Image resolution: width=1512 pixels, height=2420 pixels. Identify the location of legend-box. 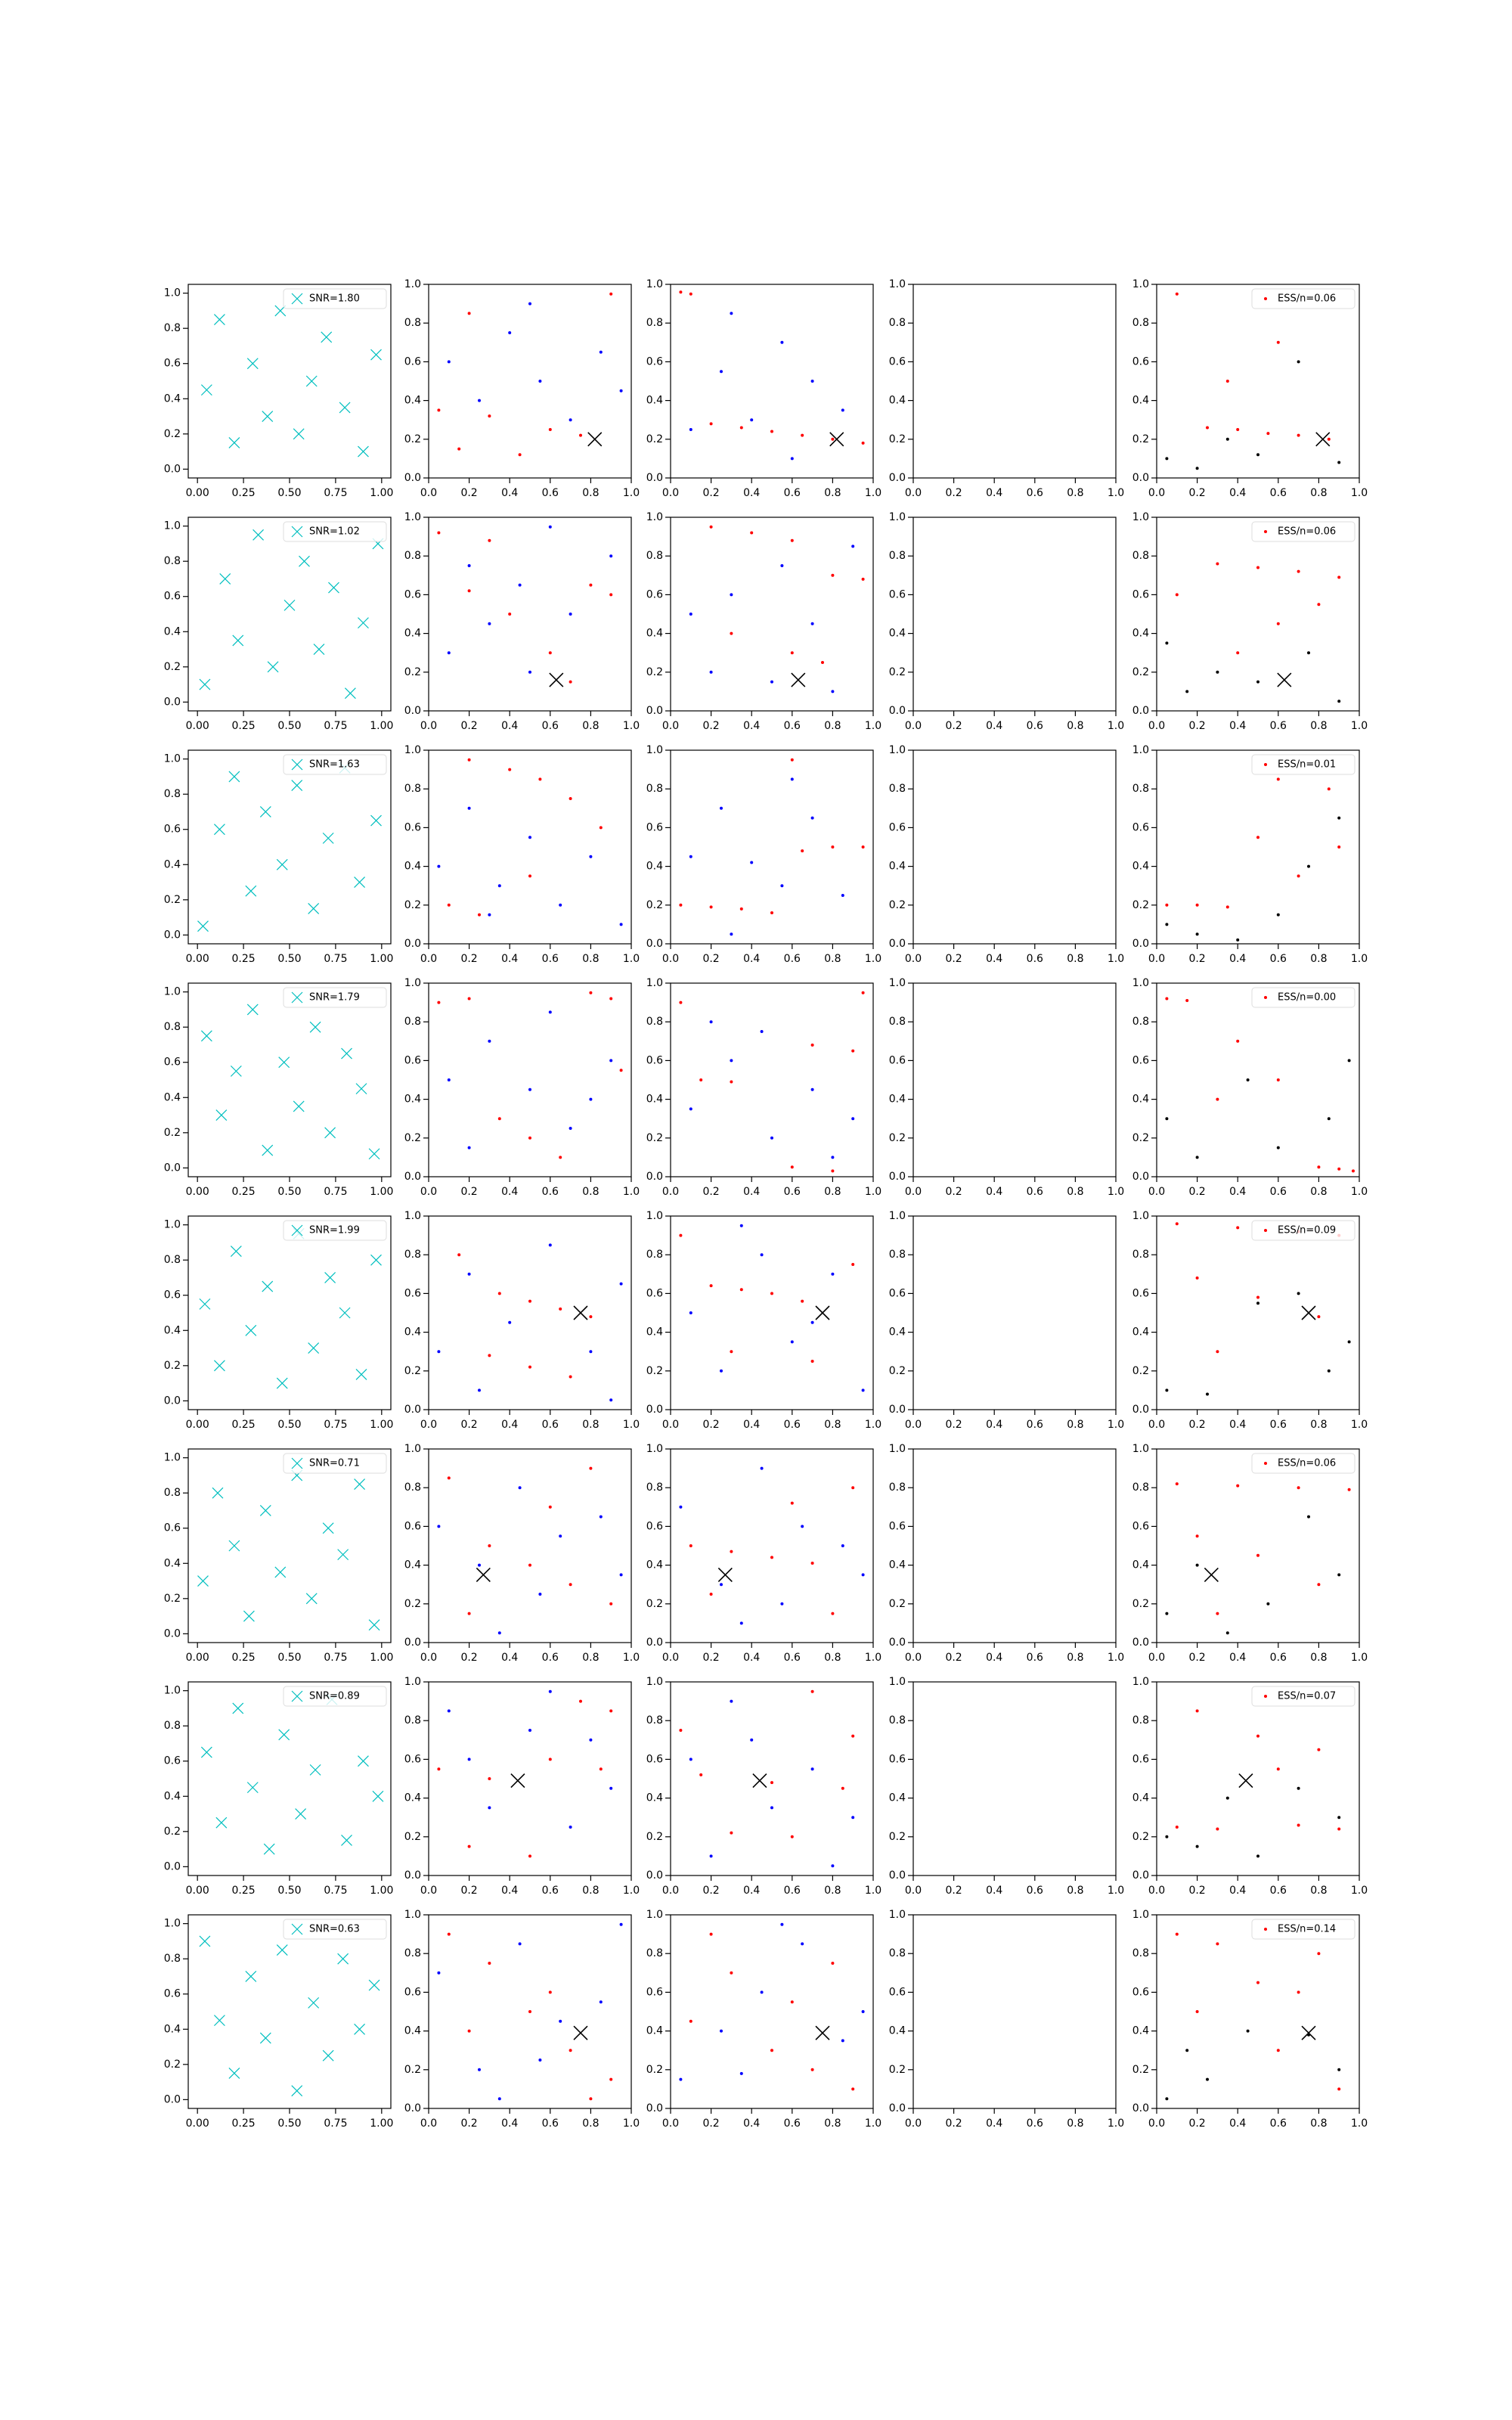
(1303, 1696).